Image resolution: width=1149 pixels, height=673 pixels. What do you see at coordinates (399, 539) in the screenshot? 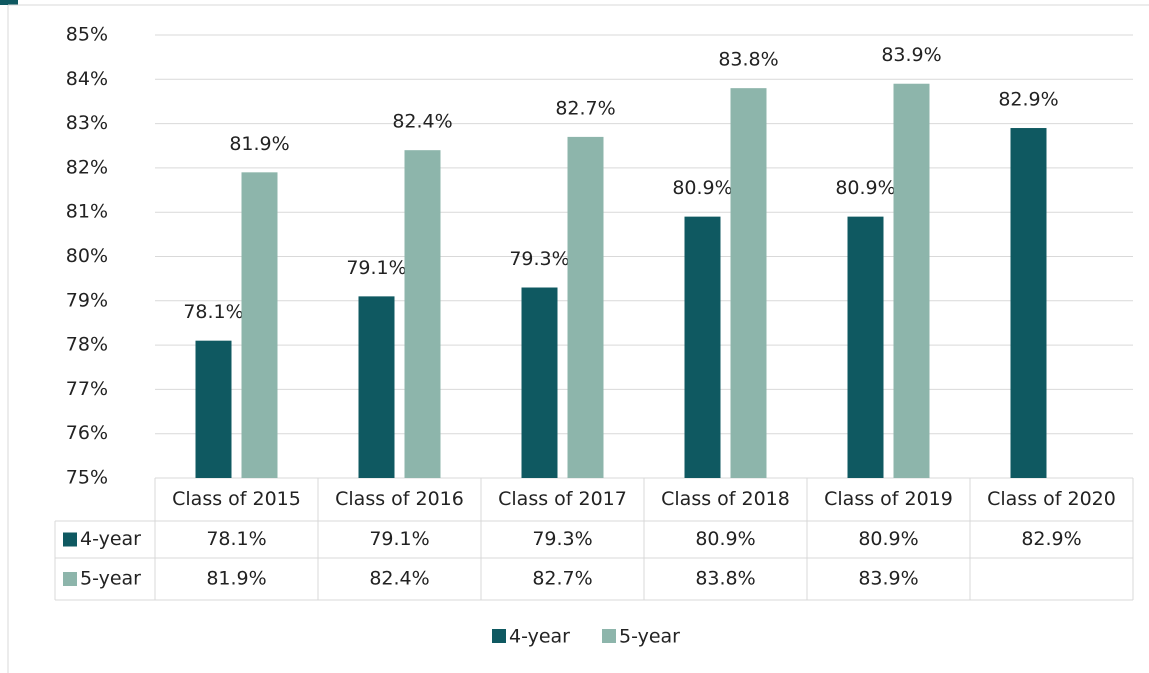
I see `table-cell: 79.1%` at bounding box center [399, 539].